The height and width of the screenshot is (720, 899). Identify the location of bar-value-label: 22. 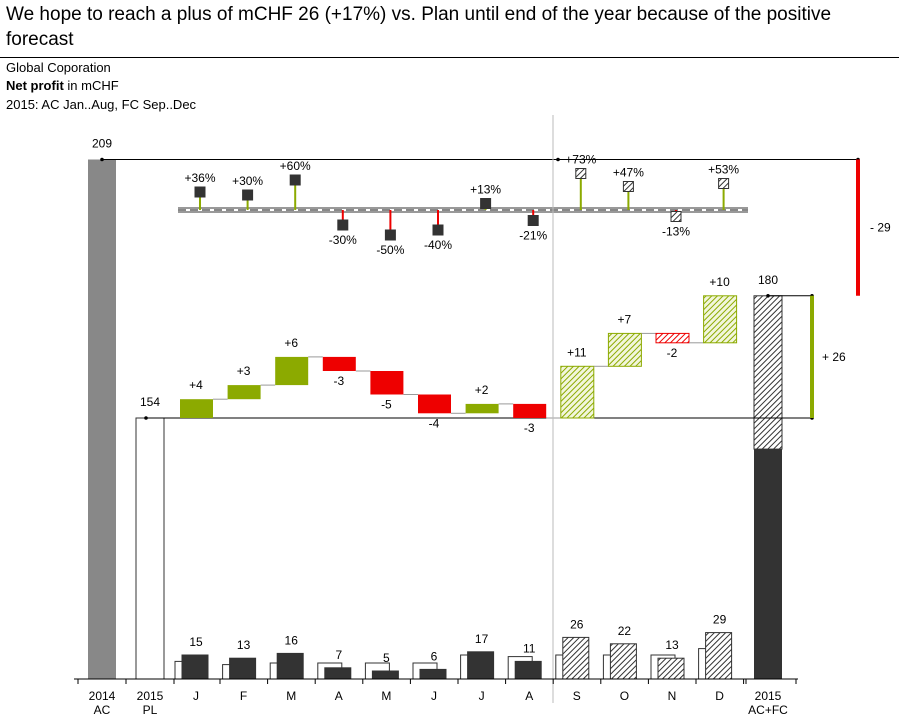
(625, 631).